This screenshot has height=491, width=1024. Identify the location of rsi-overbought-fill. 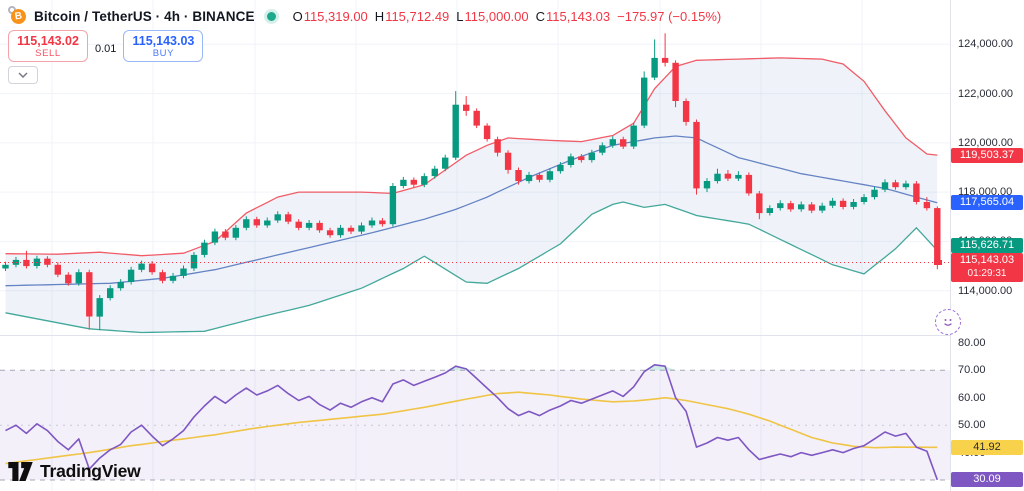
(471, 367).